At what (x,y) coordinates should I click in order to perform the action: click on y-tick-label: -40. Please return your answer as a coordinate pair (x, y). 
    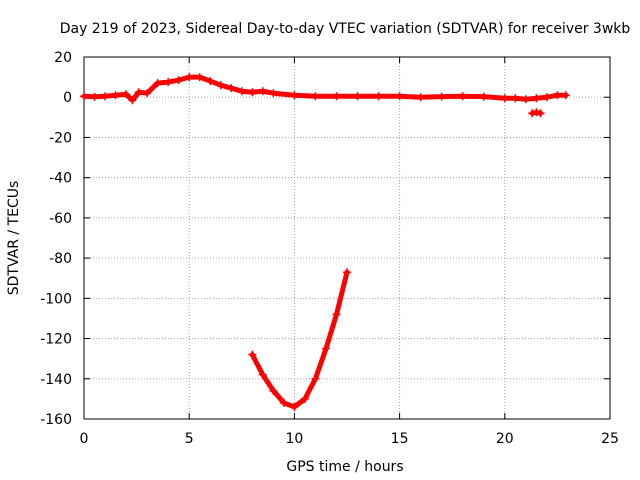
    Looking at the image, I should click on (60, 179).